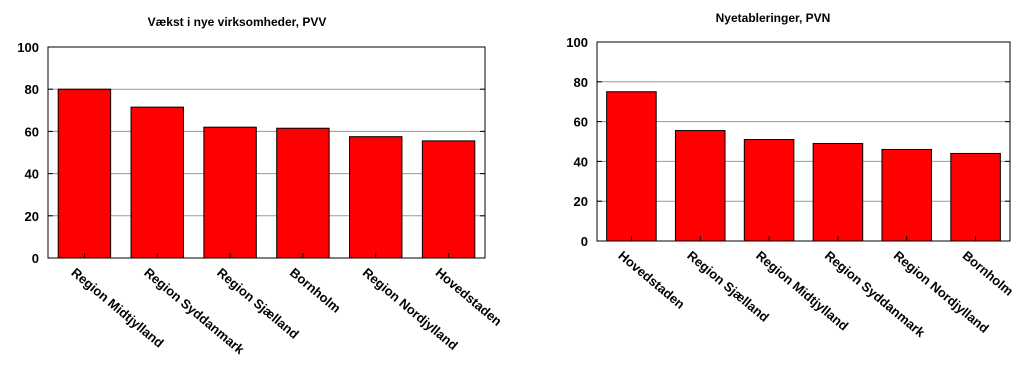  What do you see at coordinates (773, 18) in the screenshot?
I see `chart-title: Nyetableringer, PVN` at bounding box center [773, 18].